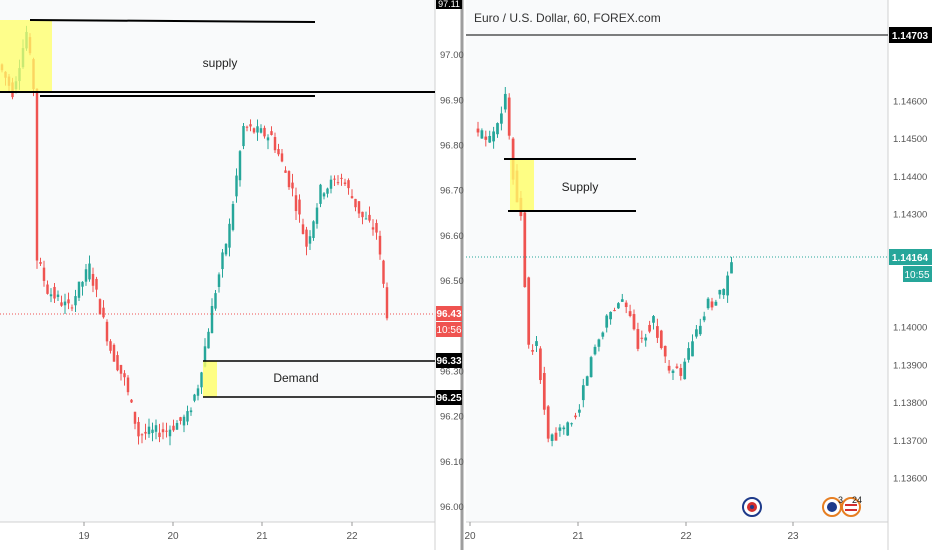  I want to click on price-tick-label: 97.00, so click(452, 55).